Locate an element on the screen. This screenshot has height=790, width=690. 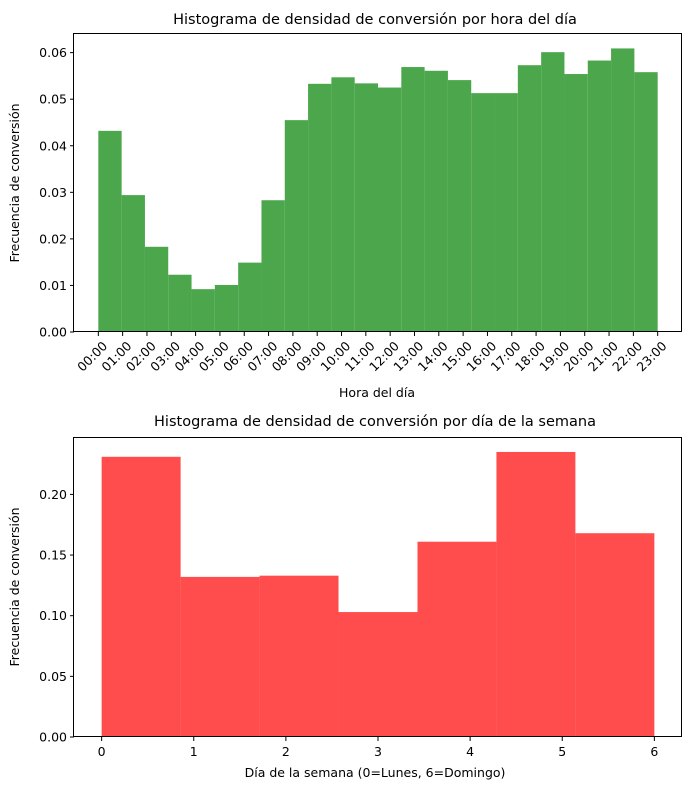
x-tick-label: 3 is located at coordinates (378, 751).